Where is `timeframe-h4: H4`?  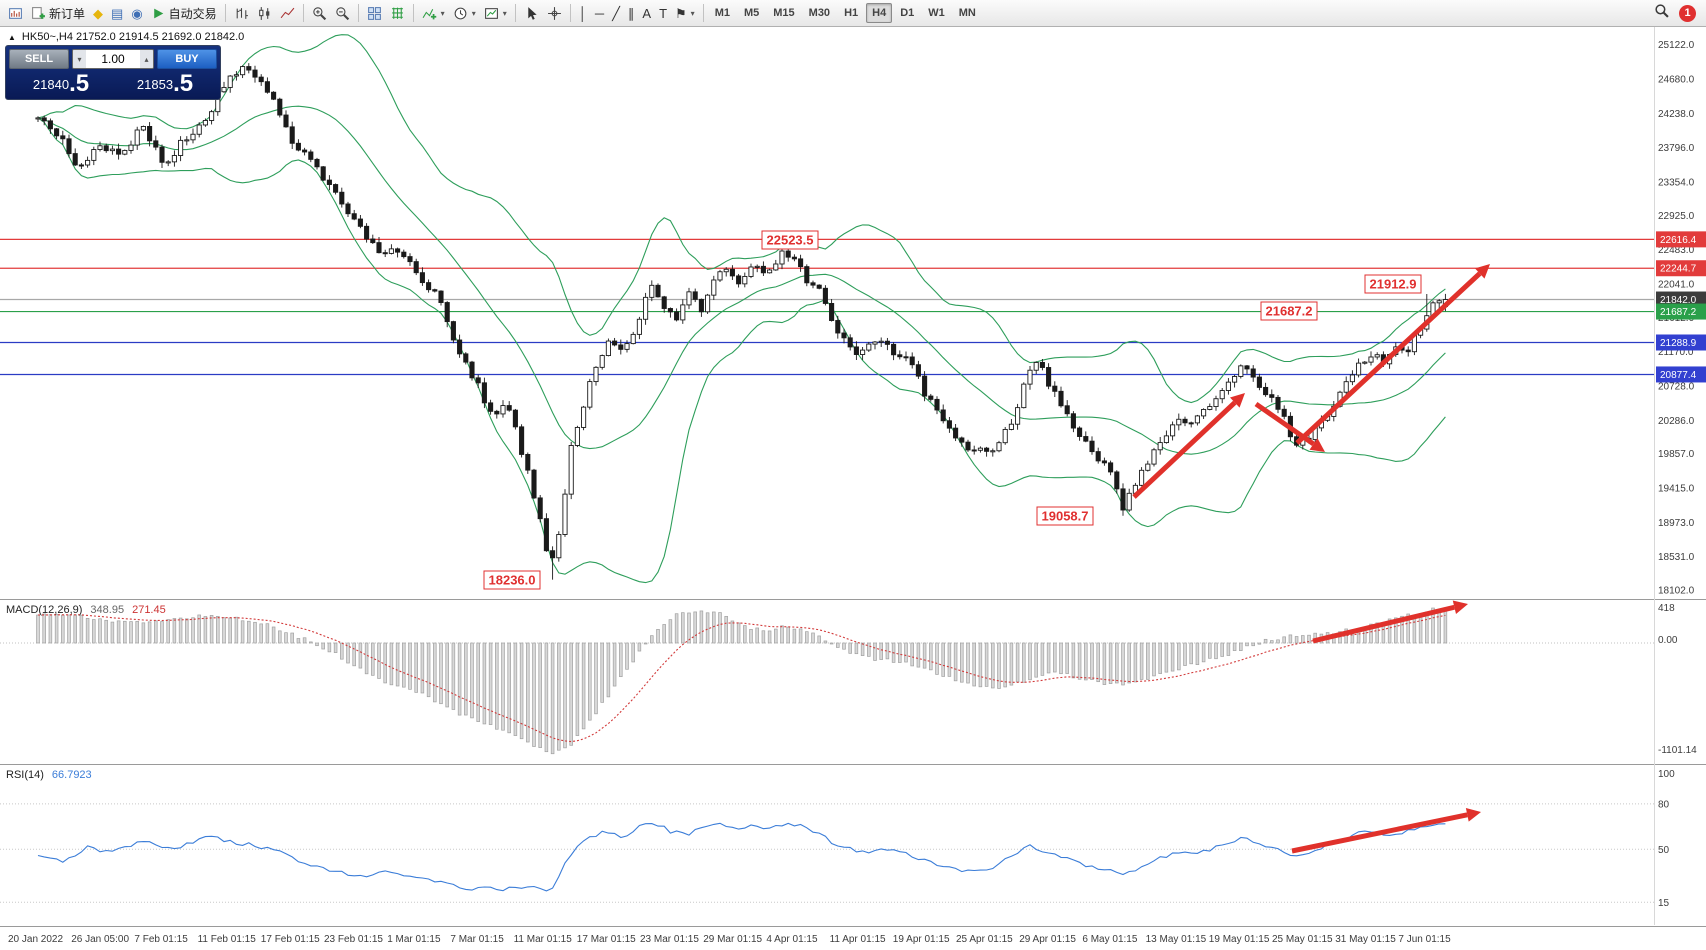 timeframe-h4: H4 is located at coordinates (879, 13).